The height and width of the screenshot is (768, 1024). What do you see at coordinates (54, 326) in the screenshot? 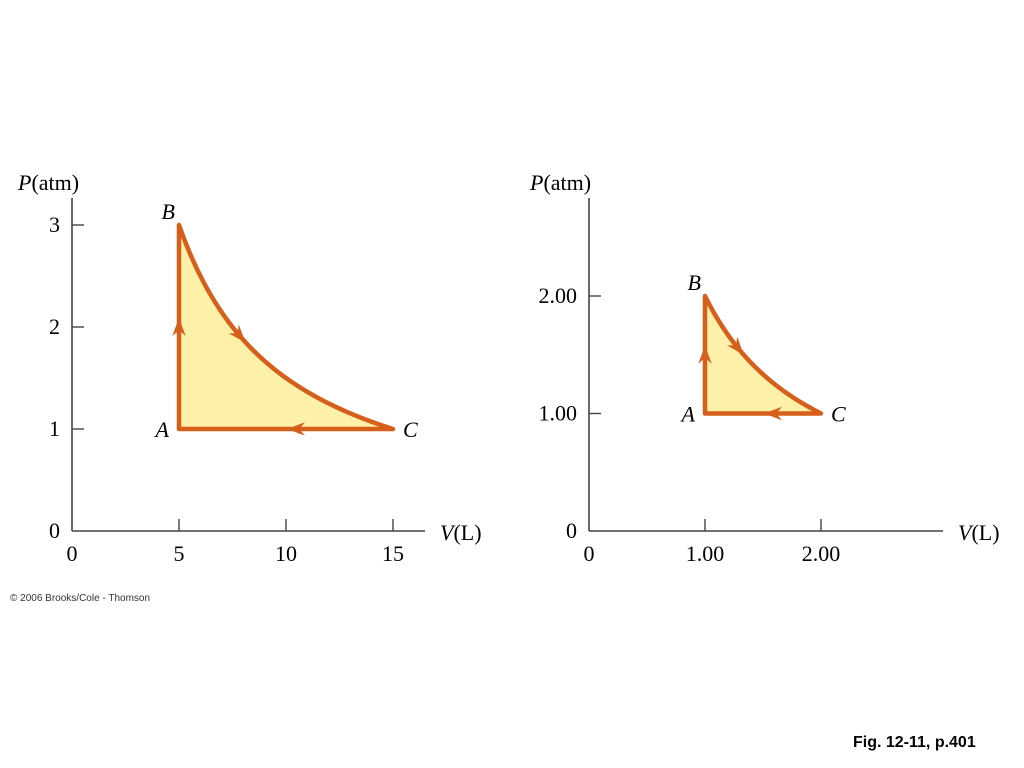
I see `y-tick-label: 2` at bounding box center [54, 326].